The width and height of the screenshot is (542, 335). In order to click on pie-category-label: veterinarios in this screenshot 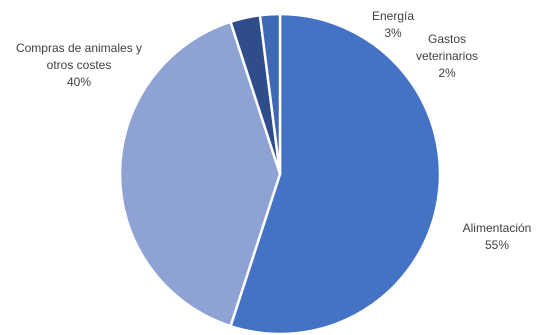, I will do `click(447, 56)`.